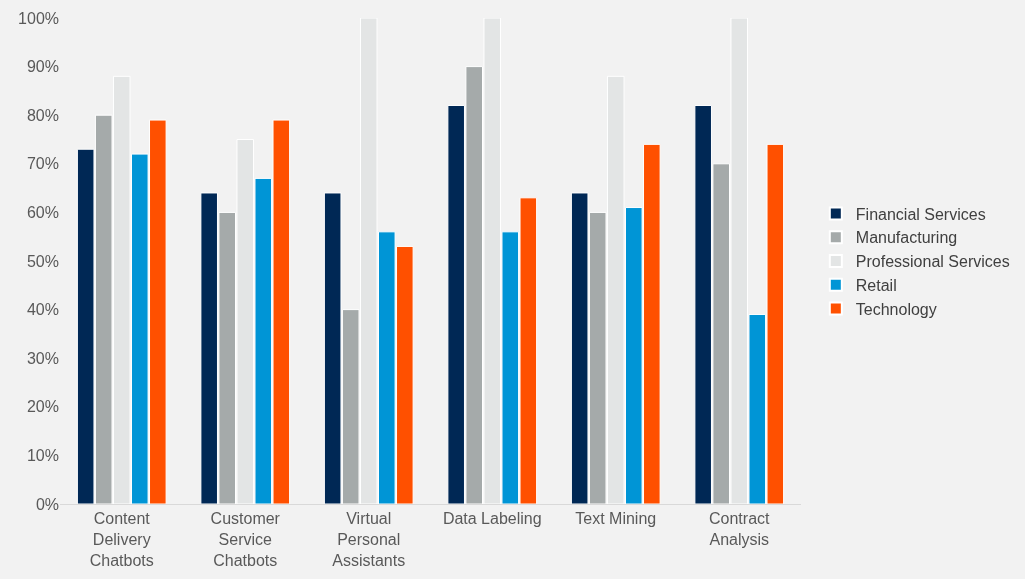 This screenshot has height=579, width=1025. Describe the element at coordinates (42, 261) in the screenshot. I see `y-tick-label: 50%` at that location.